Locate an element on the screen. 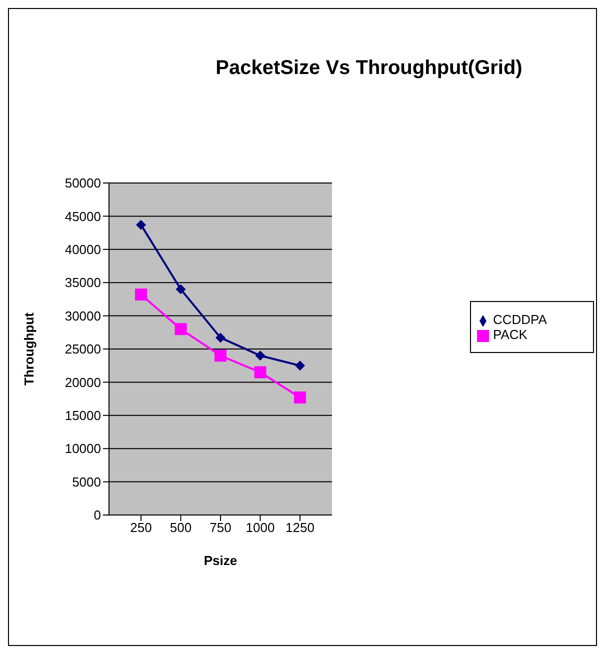 This screenshot has width=605, height=654. y-tick-label: 0 is located at coordinates (97, 515).